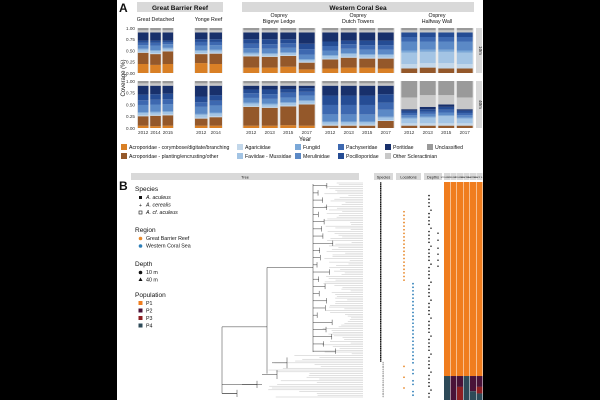  I want to click on x-tick-label: 2017, so click(307, 132).